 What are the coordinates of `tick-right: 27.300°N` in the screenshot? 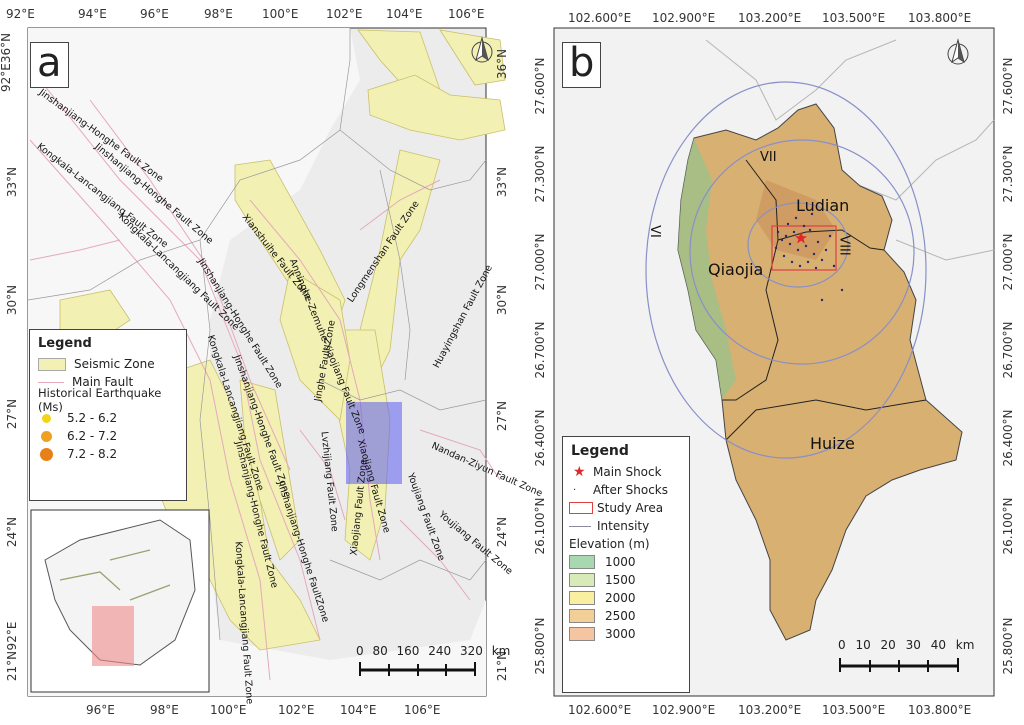 It's located at (1008, 174).